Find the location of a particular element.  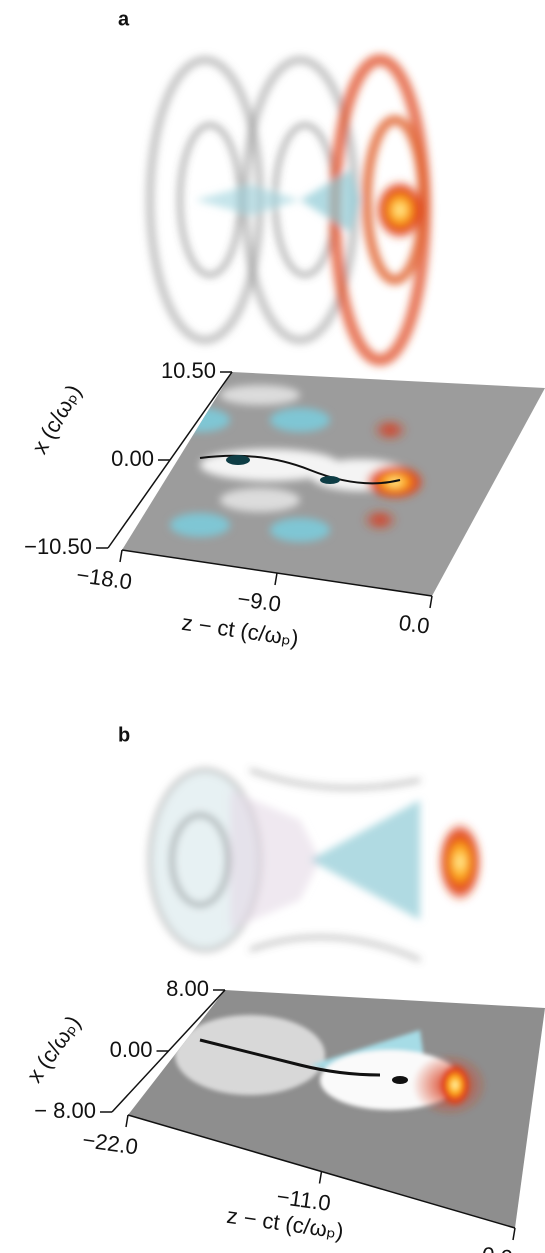

z-axis-label: z − ct (c/ωₚ) is located at coordinates (240, 630).